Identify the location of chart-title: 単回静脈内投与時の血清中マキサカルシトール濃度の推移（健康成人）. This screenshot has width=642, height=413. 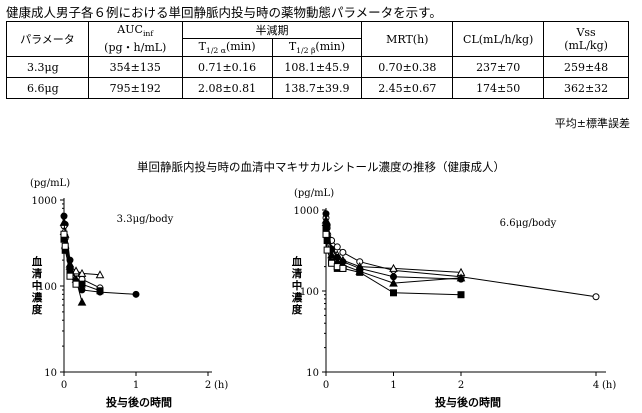
(321, 167).